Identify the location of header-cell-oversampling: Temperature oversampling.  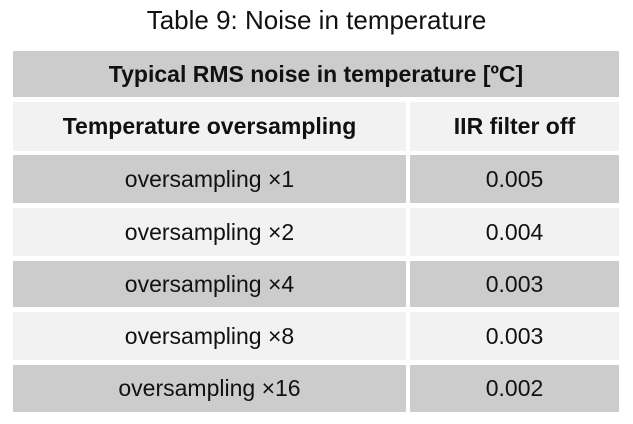
(209, 126).